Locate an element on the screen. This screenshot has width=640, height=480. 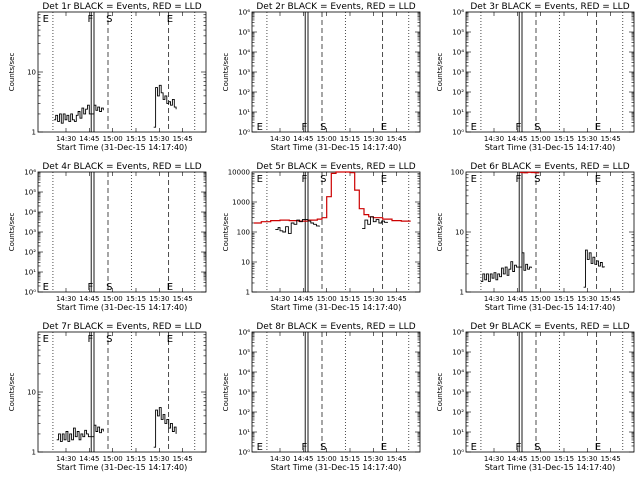
panel-title: Det 7r BLACK = Events, RED = LLD is located at coordinates (121, 327).